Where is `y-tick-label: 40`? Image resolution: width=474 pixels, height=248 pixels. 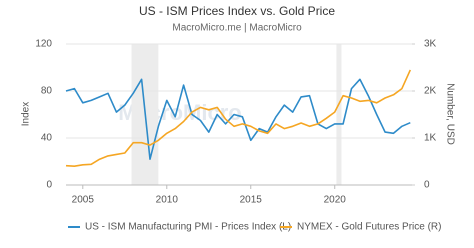 y-tick-label: 40 is located at coordinates (47, 138).